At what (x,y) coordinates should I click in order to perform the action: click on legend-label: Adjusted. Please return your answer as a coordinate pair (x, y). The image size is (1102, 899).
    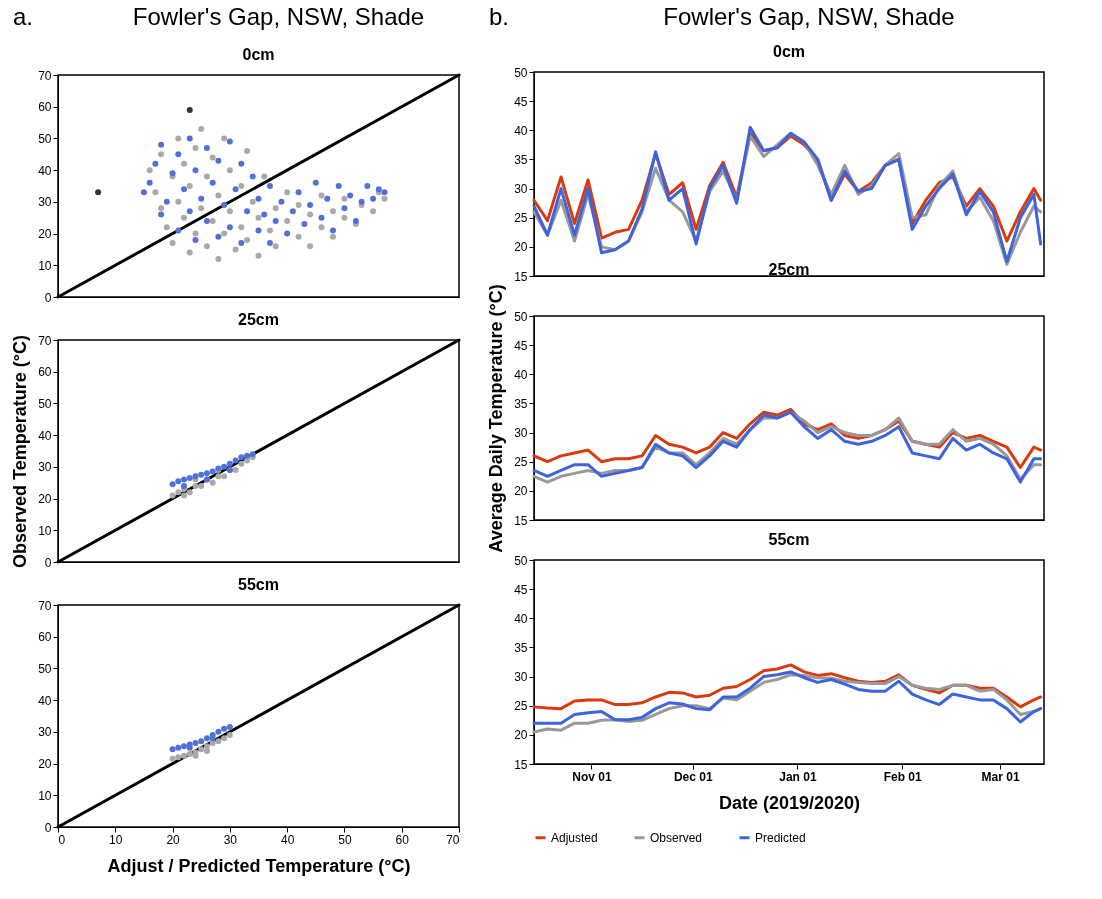
    Looking at the image, I should click on (574, 837).